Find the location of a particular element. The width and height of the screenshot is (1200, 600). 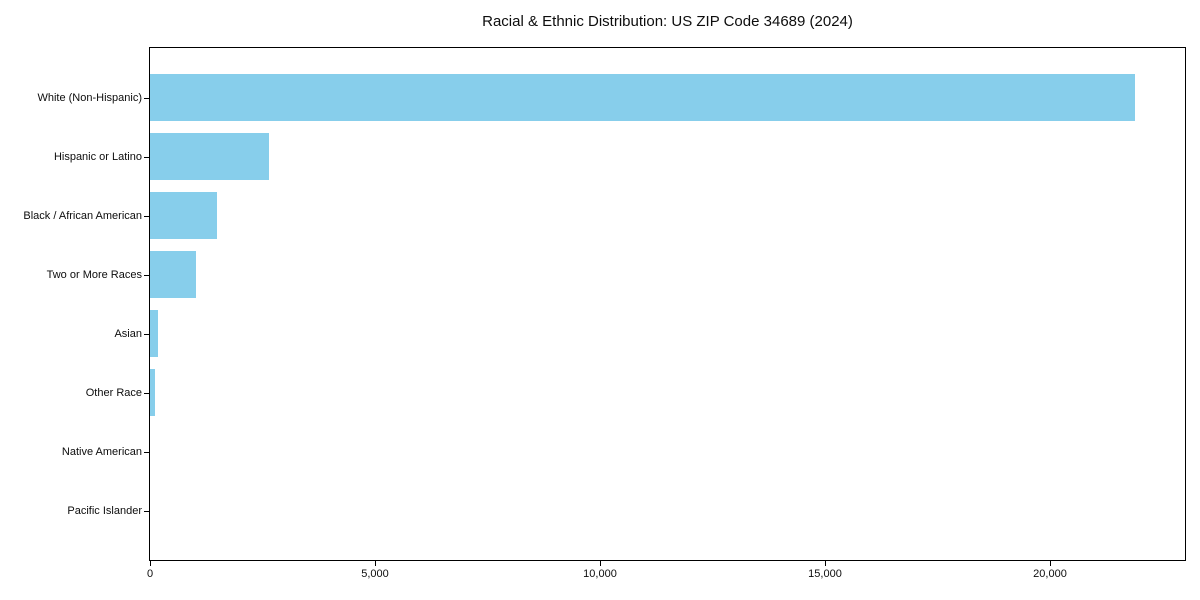

y-tick-label: Other Race is located at coordinates (113, 393).